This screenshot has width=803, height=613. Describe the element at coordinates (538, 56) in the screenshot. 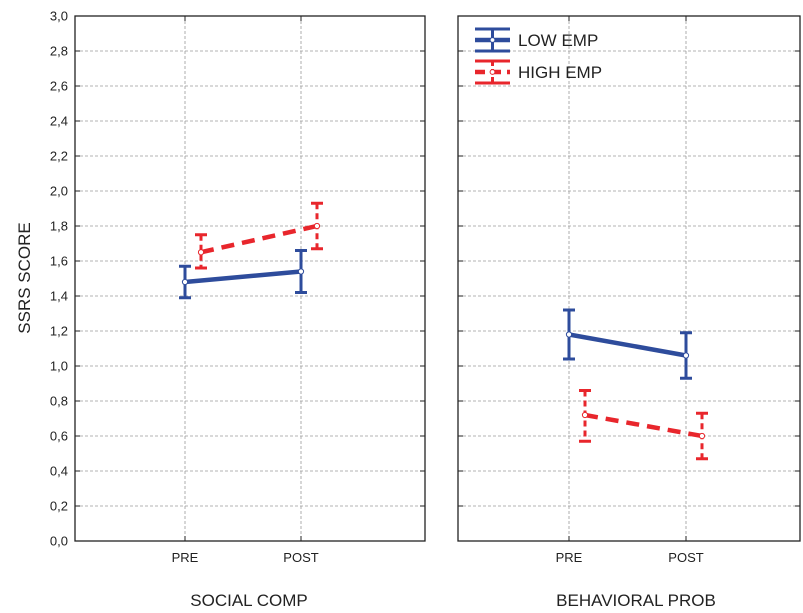

I see `legend: LOW EMP HIGH EMP` at that location.